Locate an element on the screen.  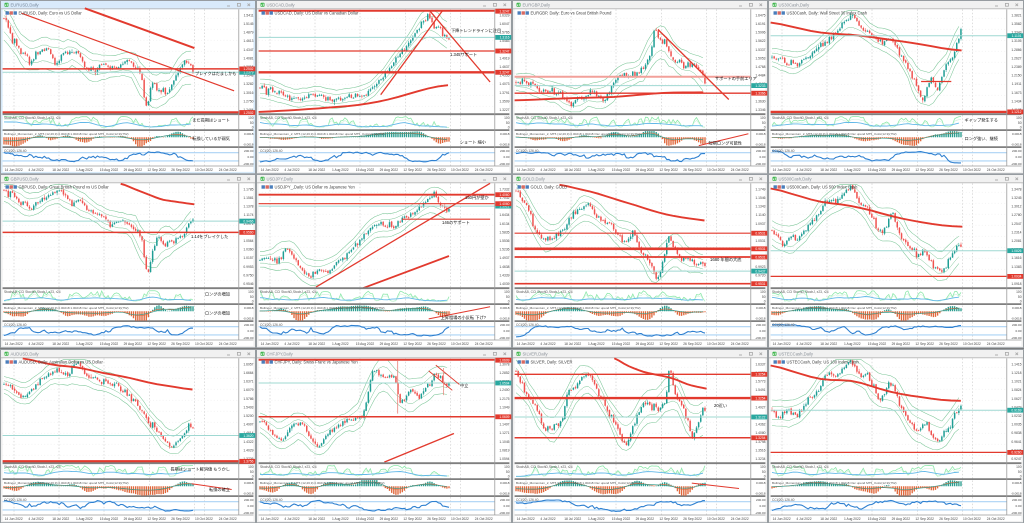
svg-text: 転換の確立 is located at coordinates (219, 489).